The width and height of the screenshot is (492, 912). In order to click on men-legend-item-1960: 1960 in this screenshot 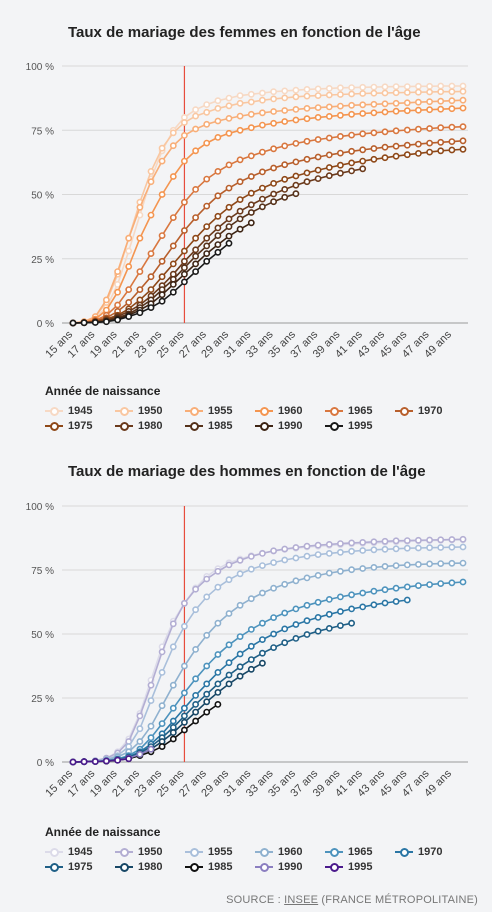, I will do `click(290, 851)`.